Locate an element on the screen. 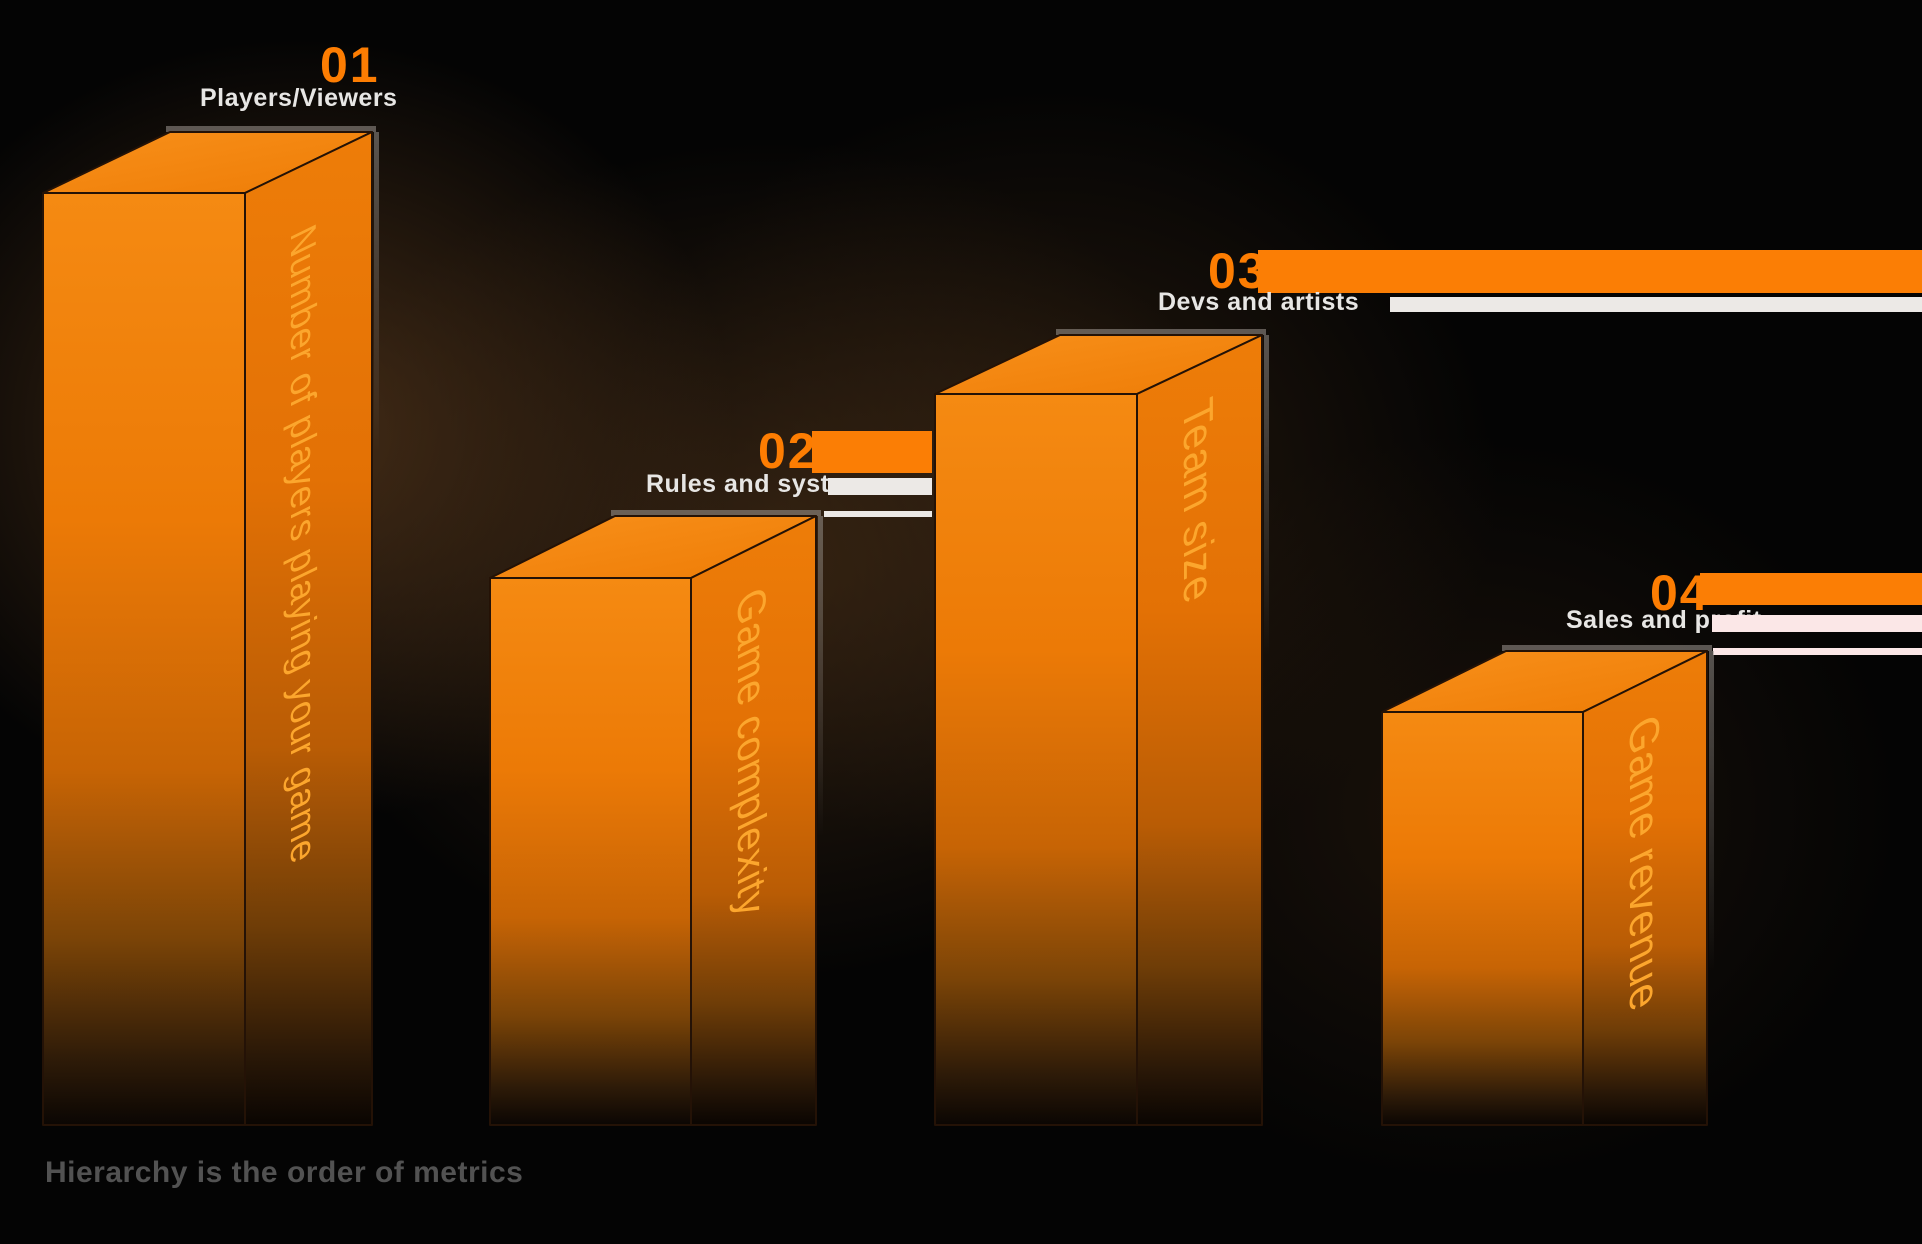  bar-revenue is located at coordinates (1544, 888).